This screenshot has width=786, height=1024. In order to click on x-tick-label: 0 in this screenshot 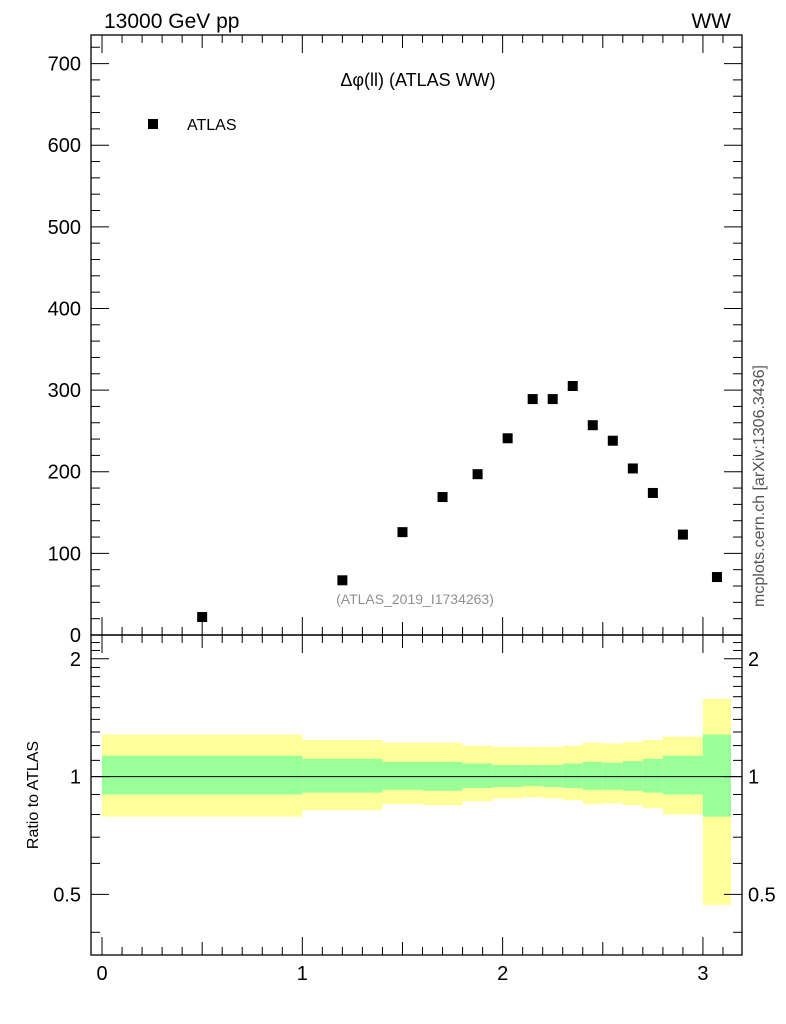, I will do `click(101, 974)`.